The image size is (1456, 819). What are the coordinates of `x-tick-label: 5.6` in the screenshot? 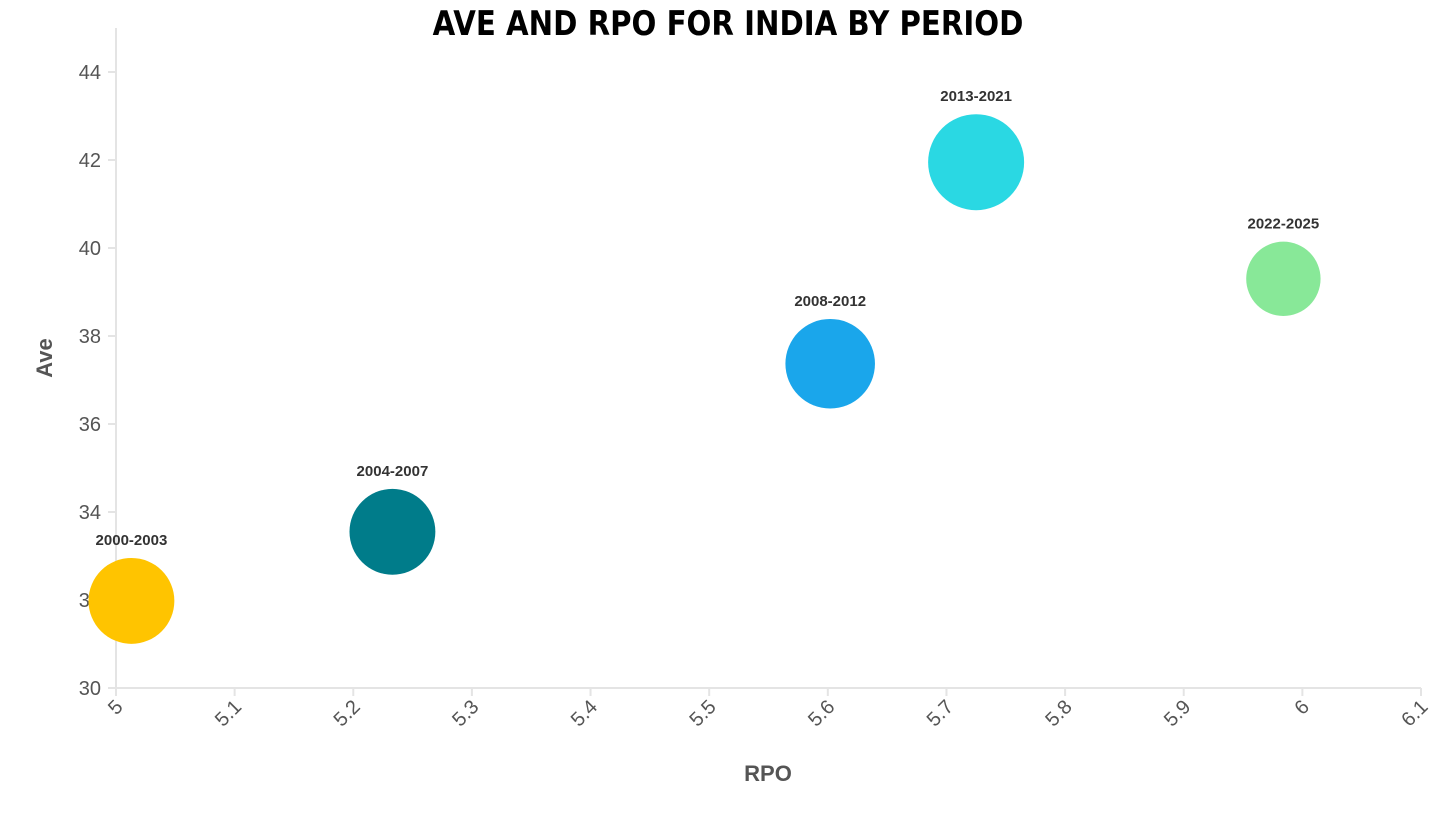 It's located at (821, 713).